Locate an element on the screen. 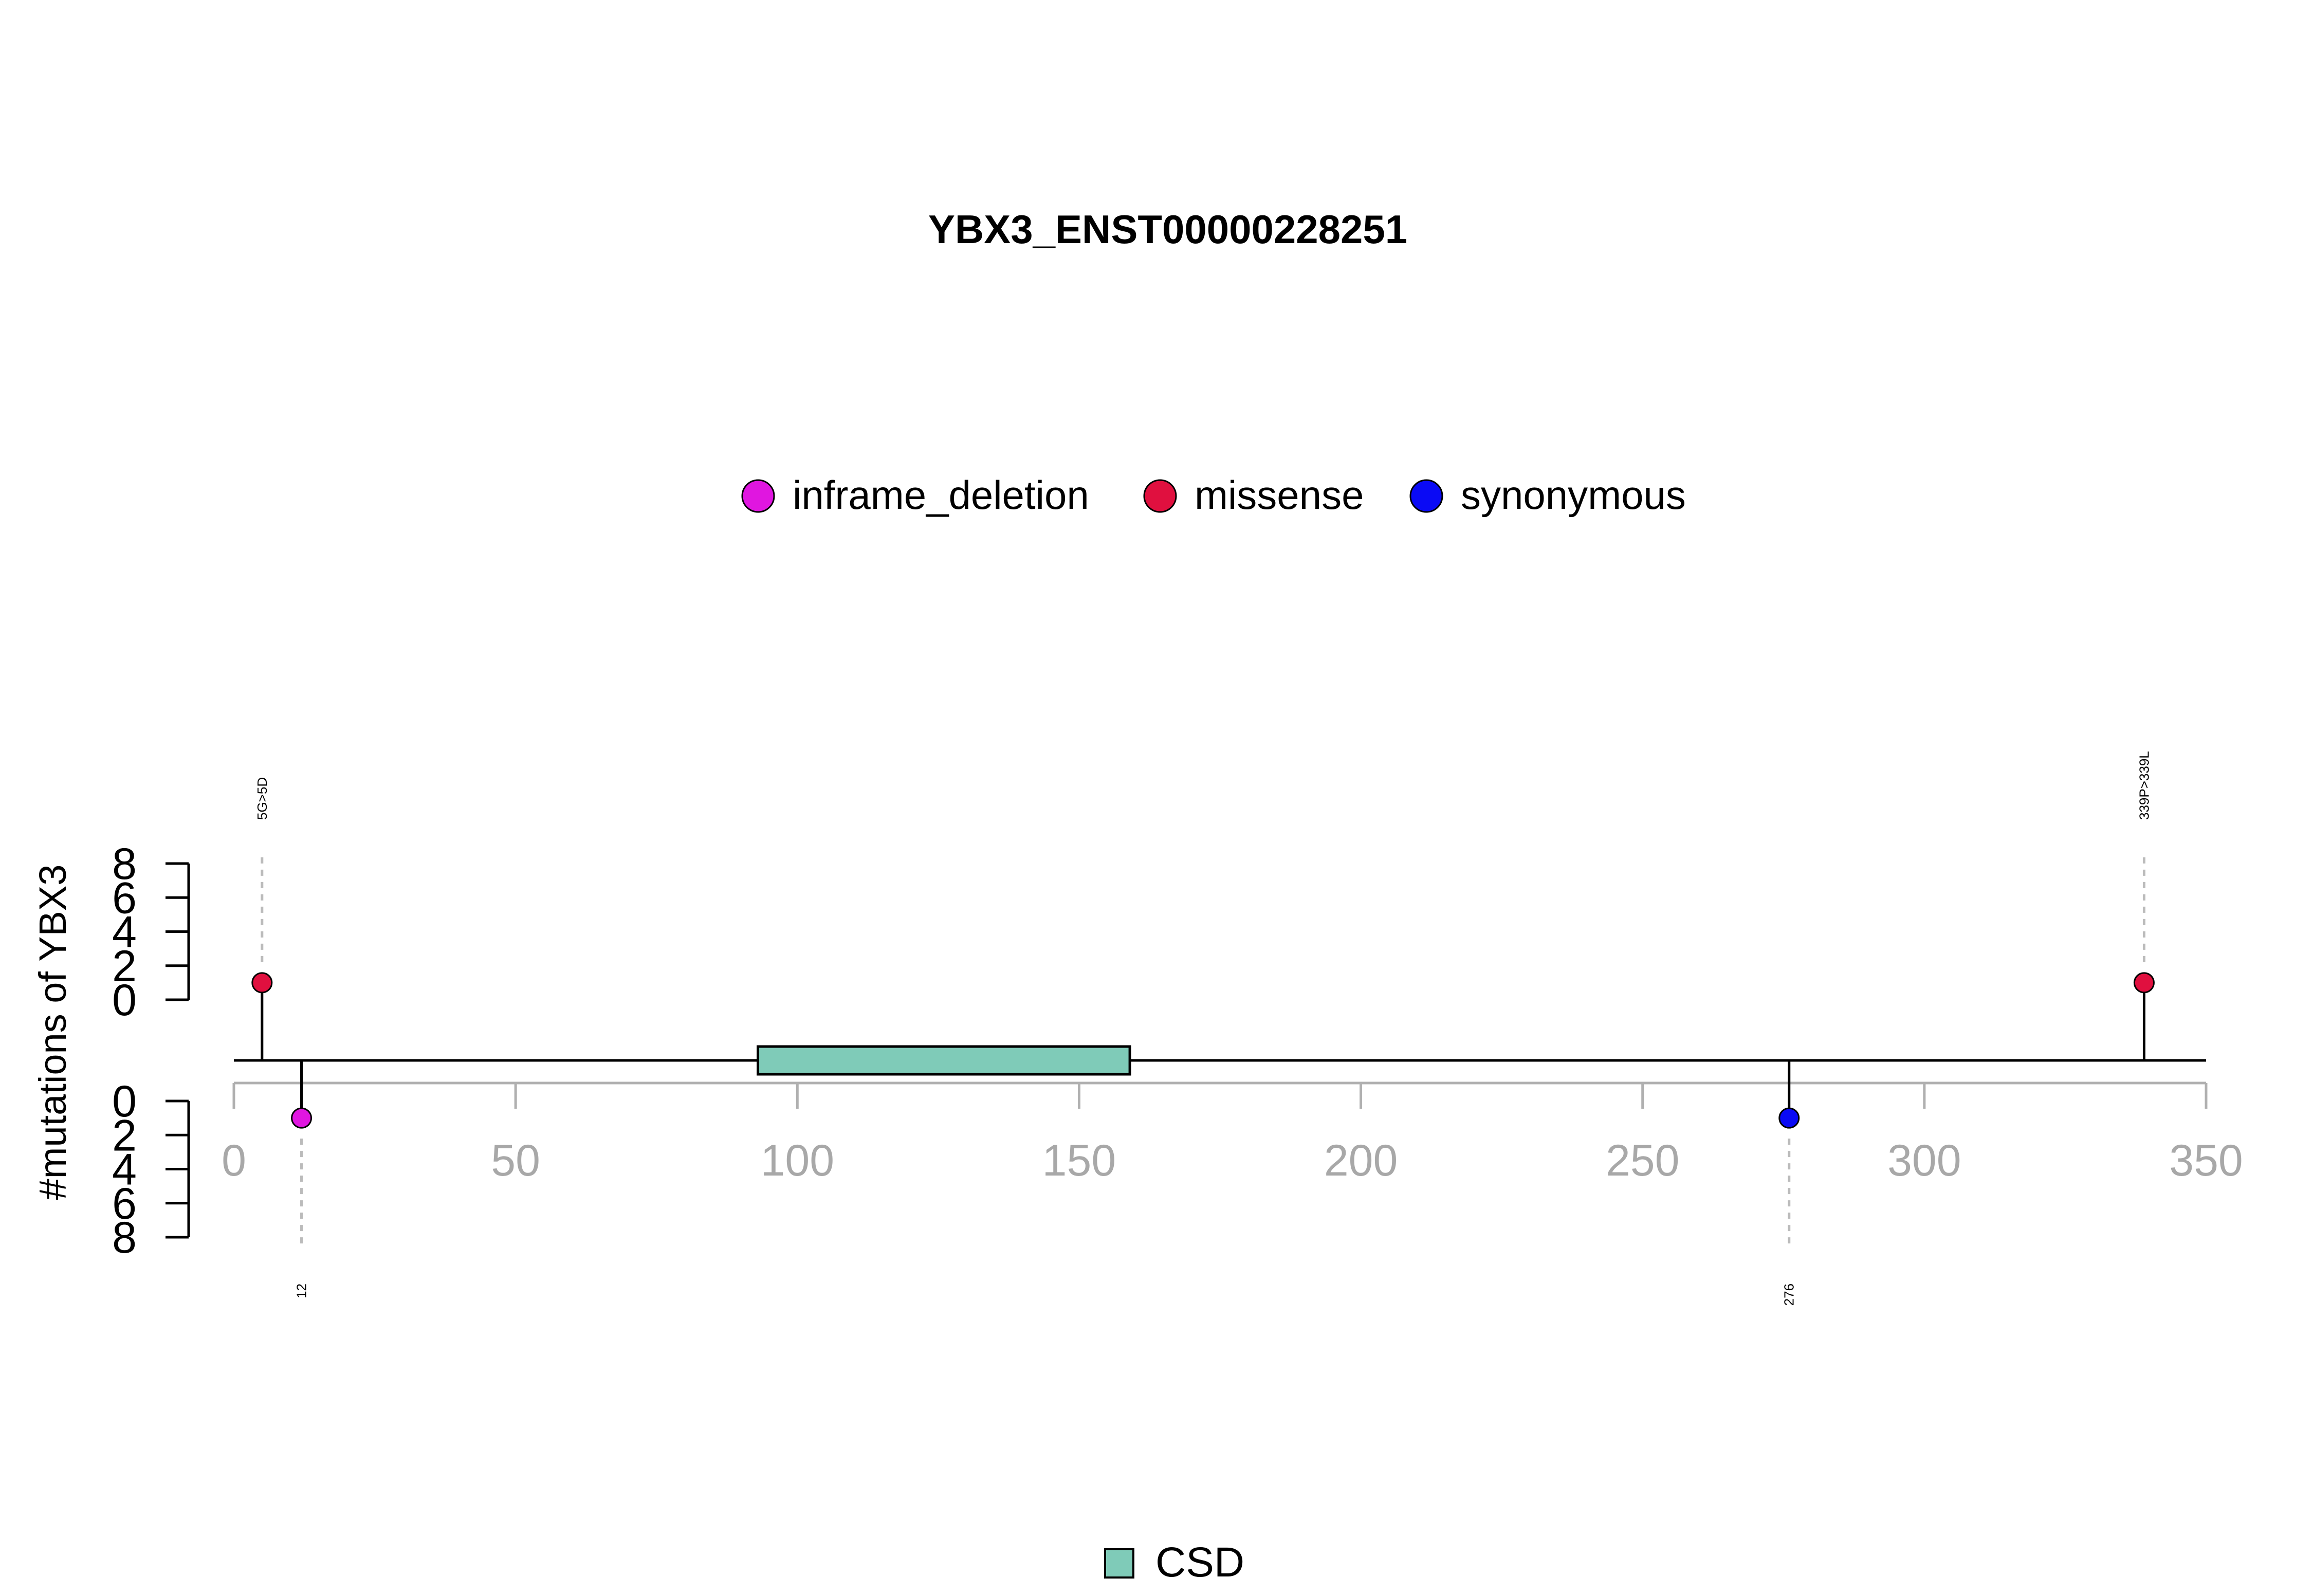  domain-legend-label-csd: CSD is located at coordinates (1199, 1563).